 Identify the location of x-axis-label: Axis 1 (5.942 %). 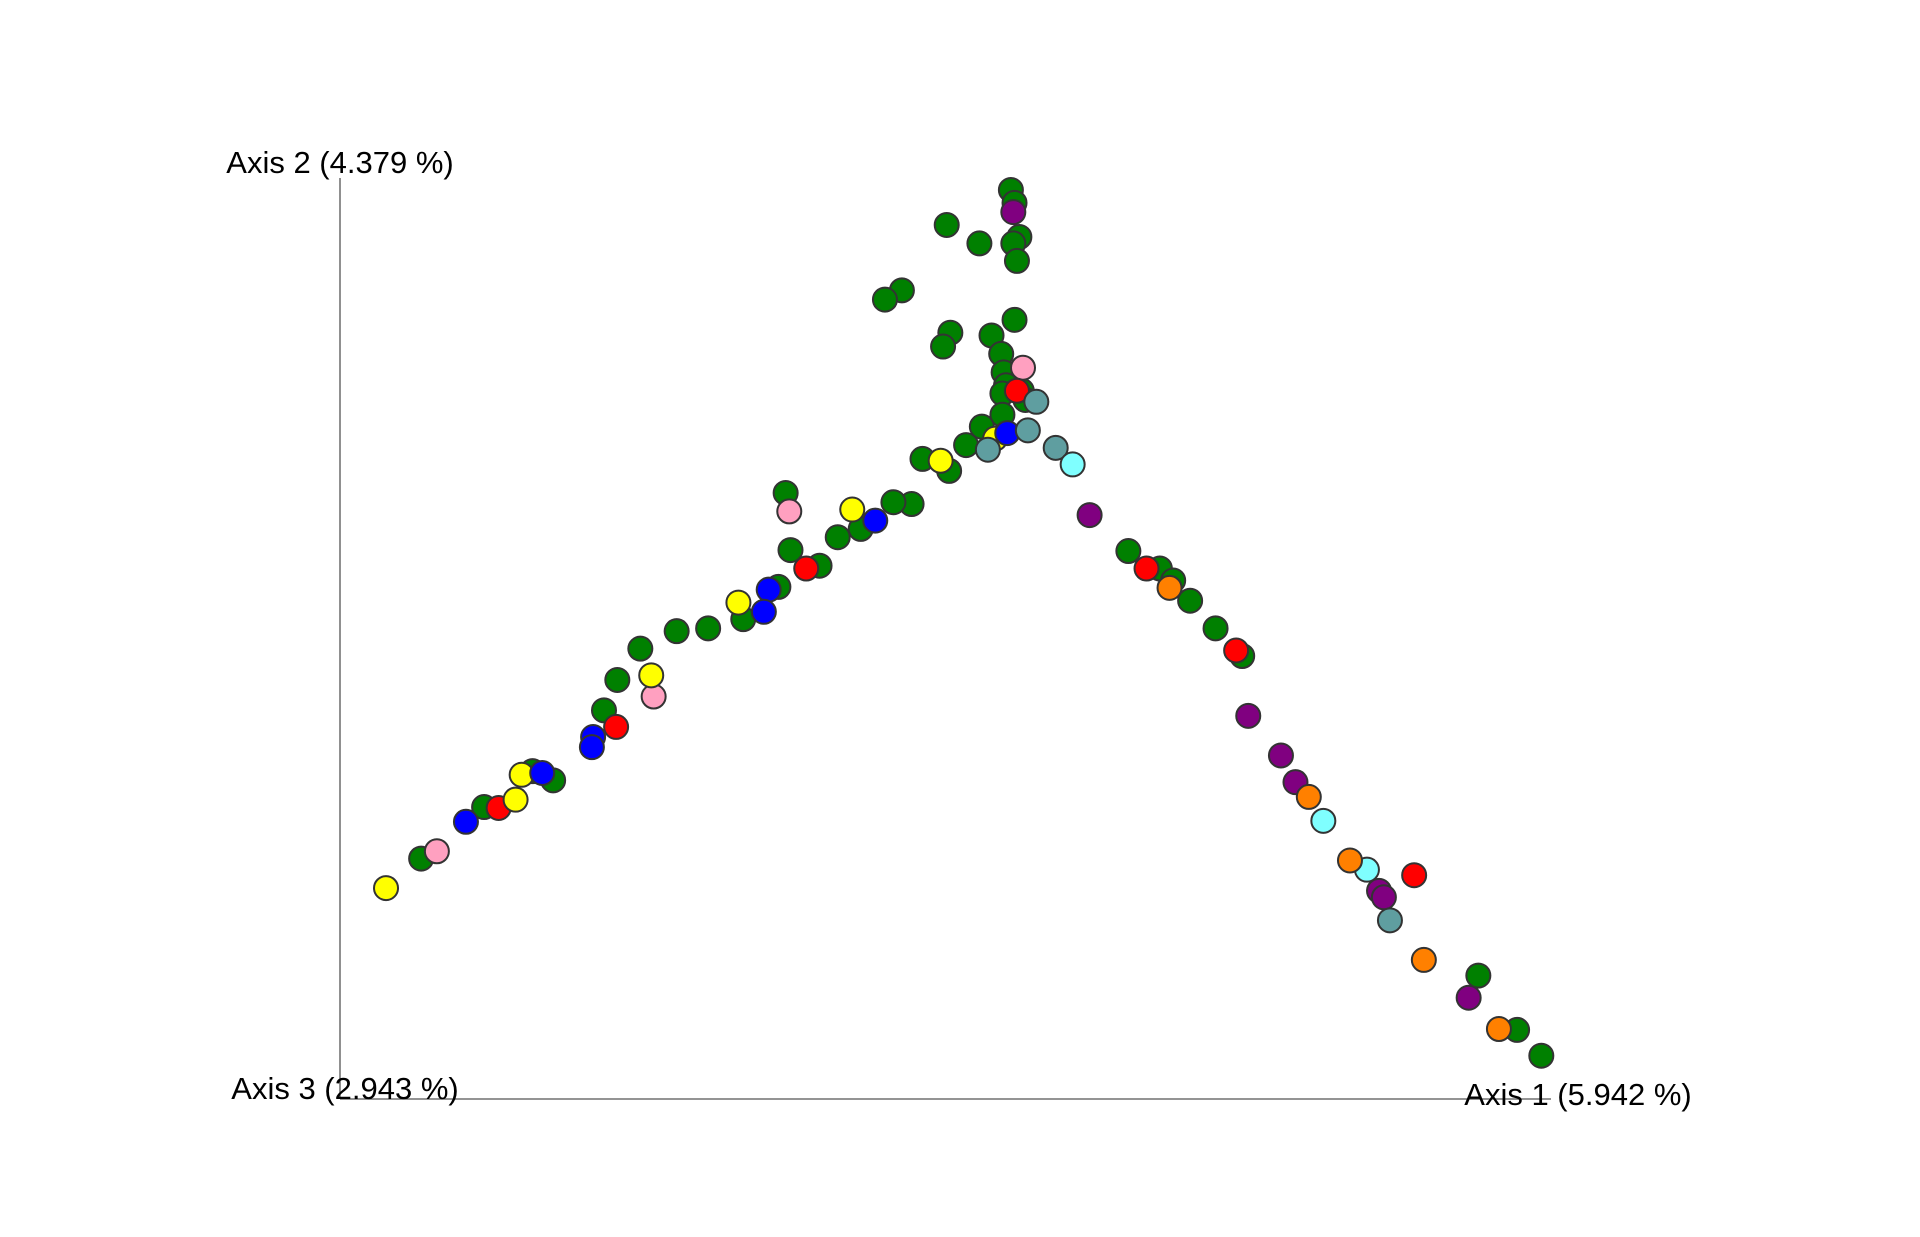
(1577, 1094).